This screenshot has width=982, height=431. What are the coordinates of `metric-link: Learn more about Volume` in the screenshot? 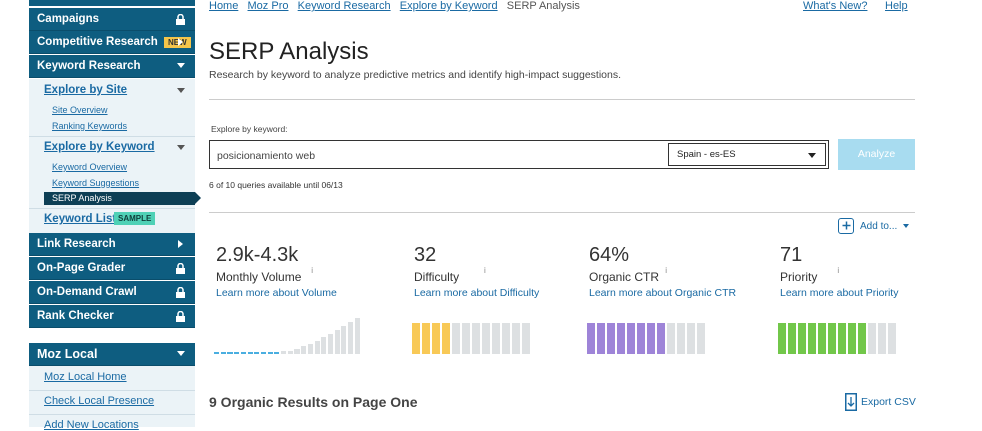 It's located at (276, 293).